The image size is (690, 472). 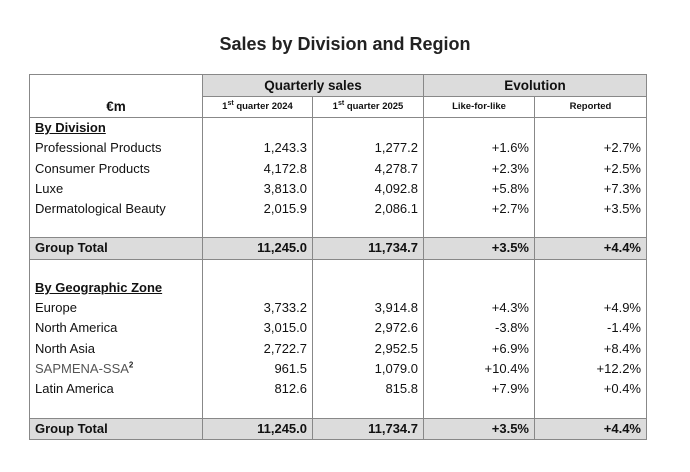 I want to click on cell-like-for-like: +2.3%, so click(x=479, y=168).